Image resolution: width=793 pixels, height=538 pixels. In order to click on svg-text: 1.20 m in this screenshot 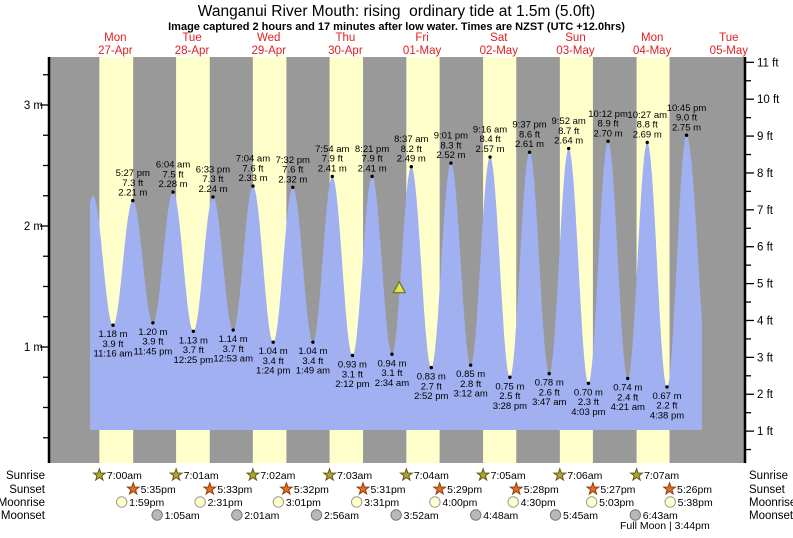, I will do `click(152, 332)`.